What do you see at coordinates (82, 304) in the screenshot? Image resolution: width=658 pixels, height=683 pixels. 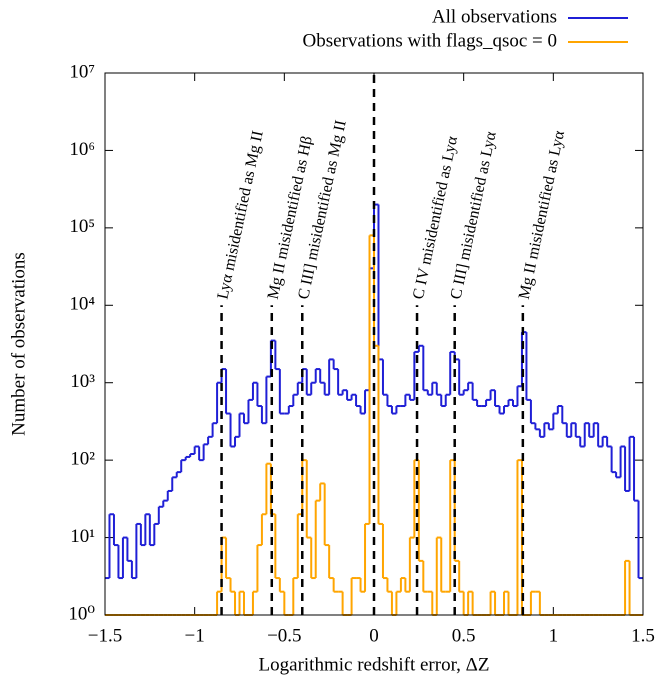 I see `y-tick-label: 10⁴` at bounding box center [82, 304].